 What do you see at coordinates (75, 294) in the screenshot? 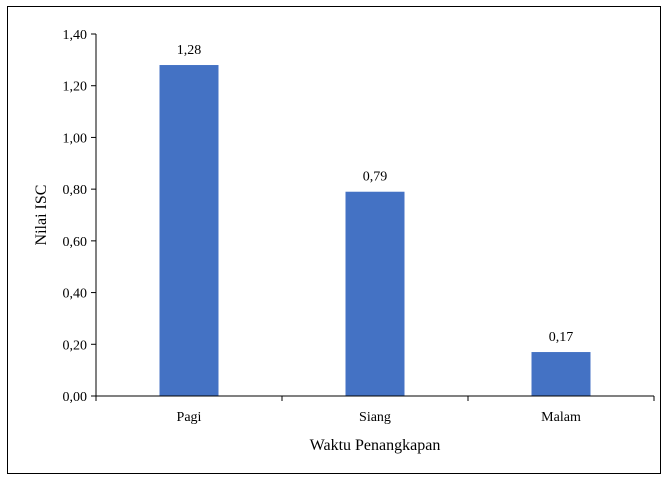
I see `y-tick-label: 0,40` at bounding box center [75, 294].